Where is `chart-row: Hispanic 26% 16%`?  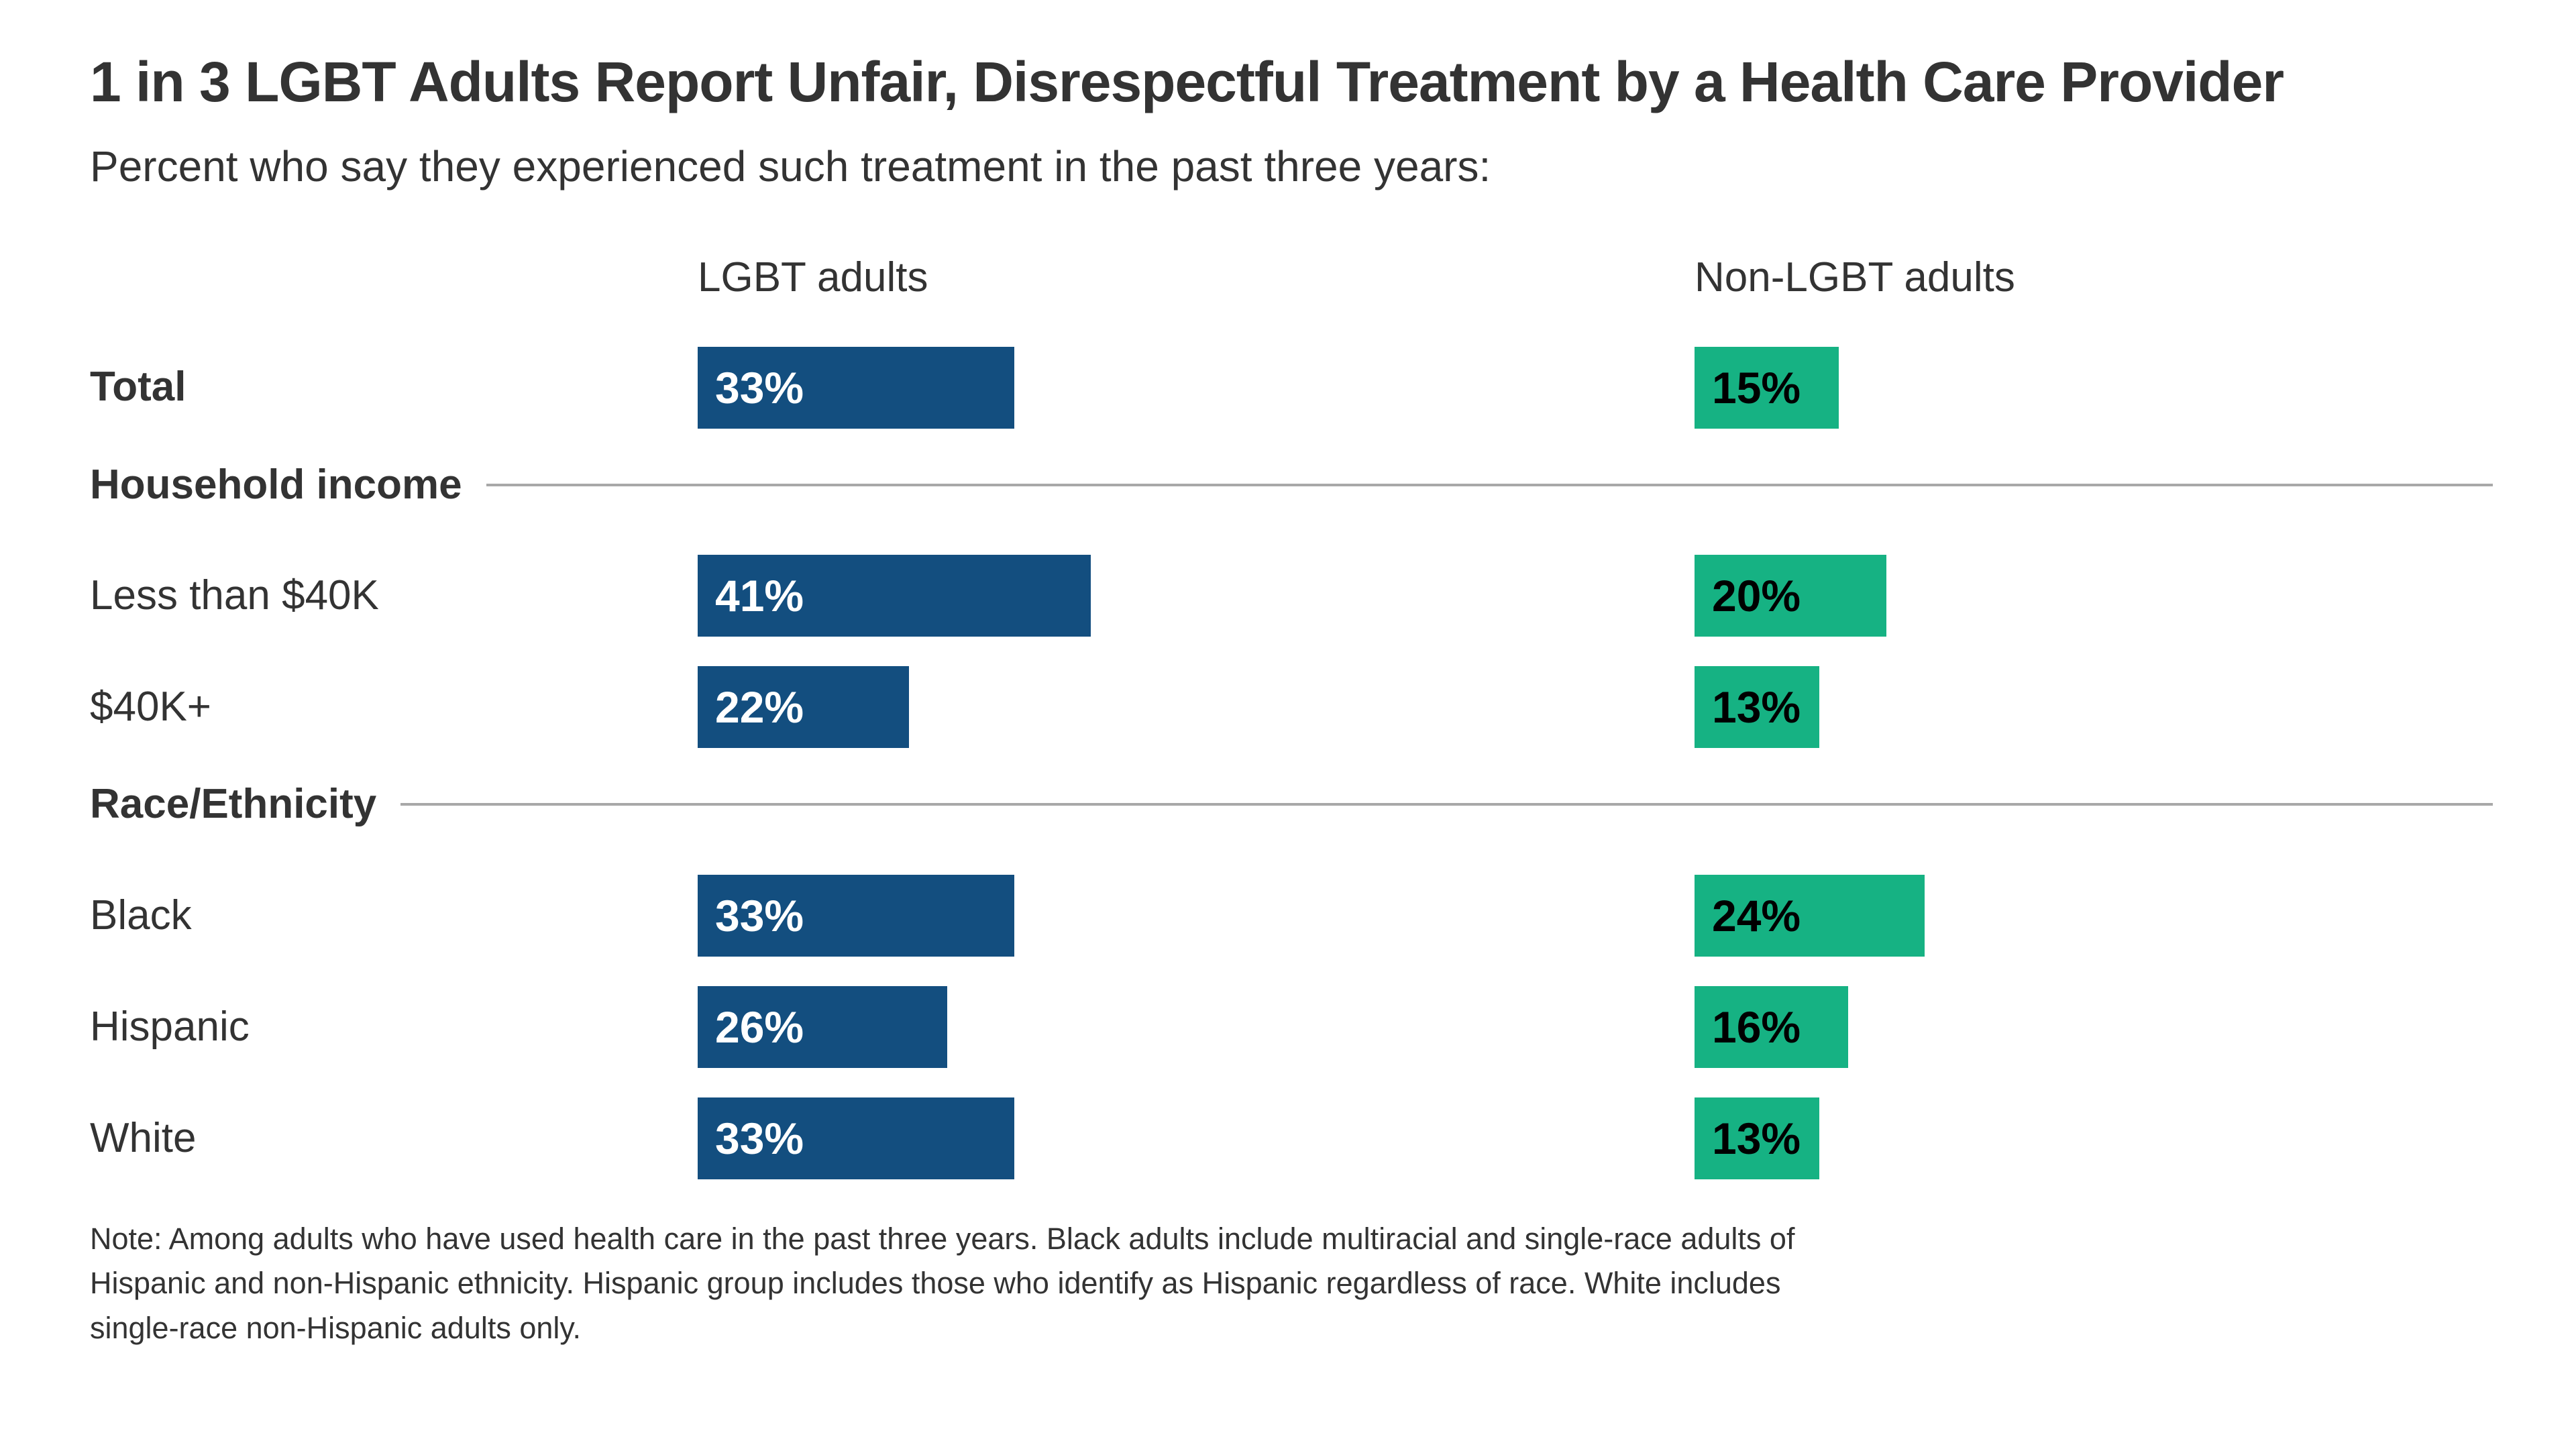
chart-row: Hispanic 26% 16% is located at coordinates (1291, 1026).